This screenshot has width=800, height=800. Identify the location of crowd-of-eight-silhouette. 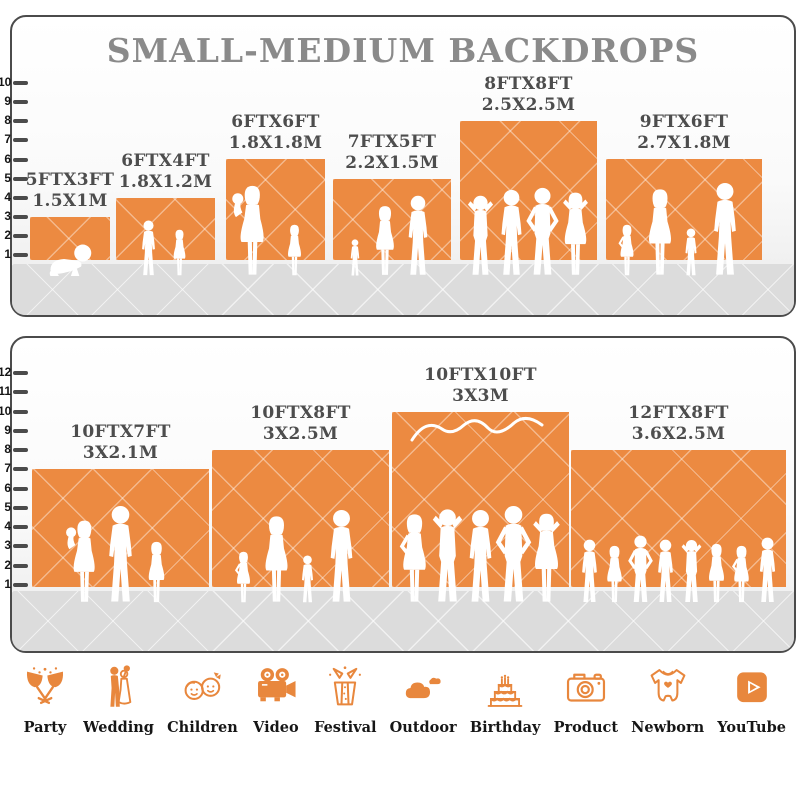
(679, 569).